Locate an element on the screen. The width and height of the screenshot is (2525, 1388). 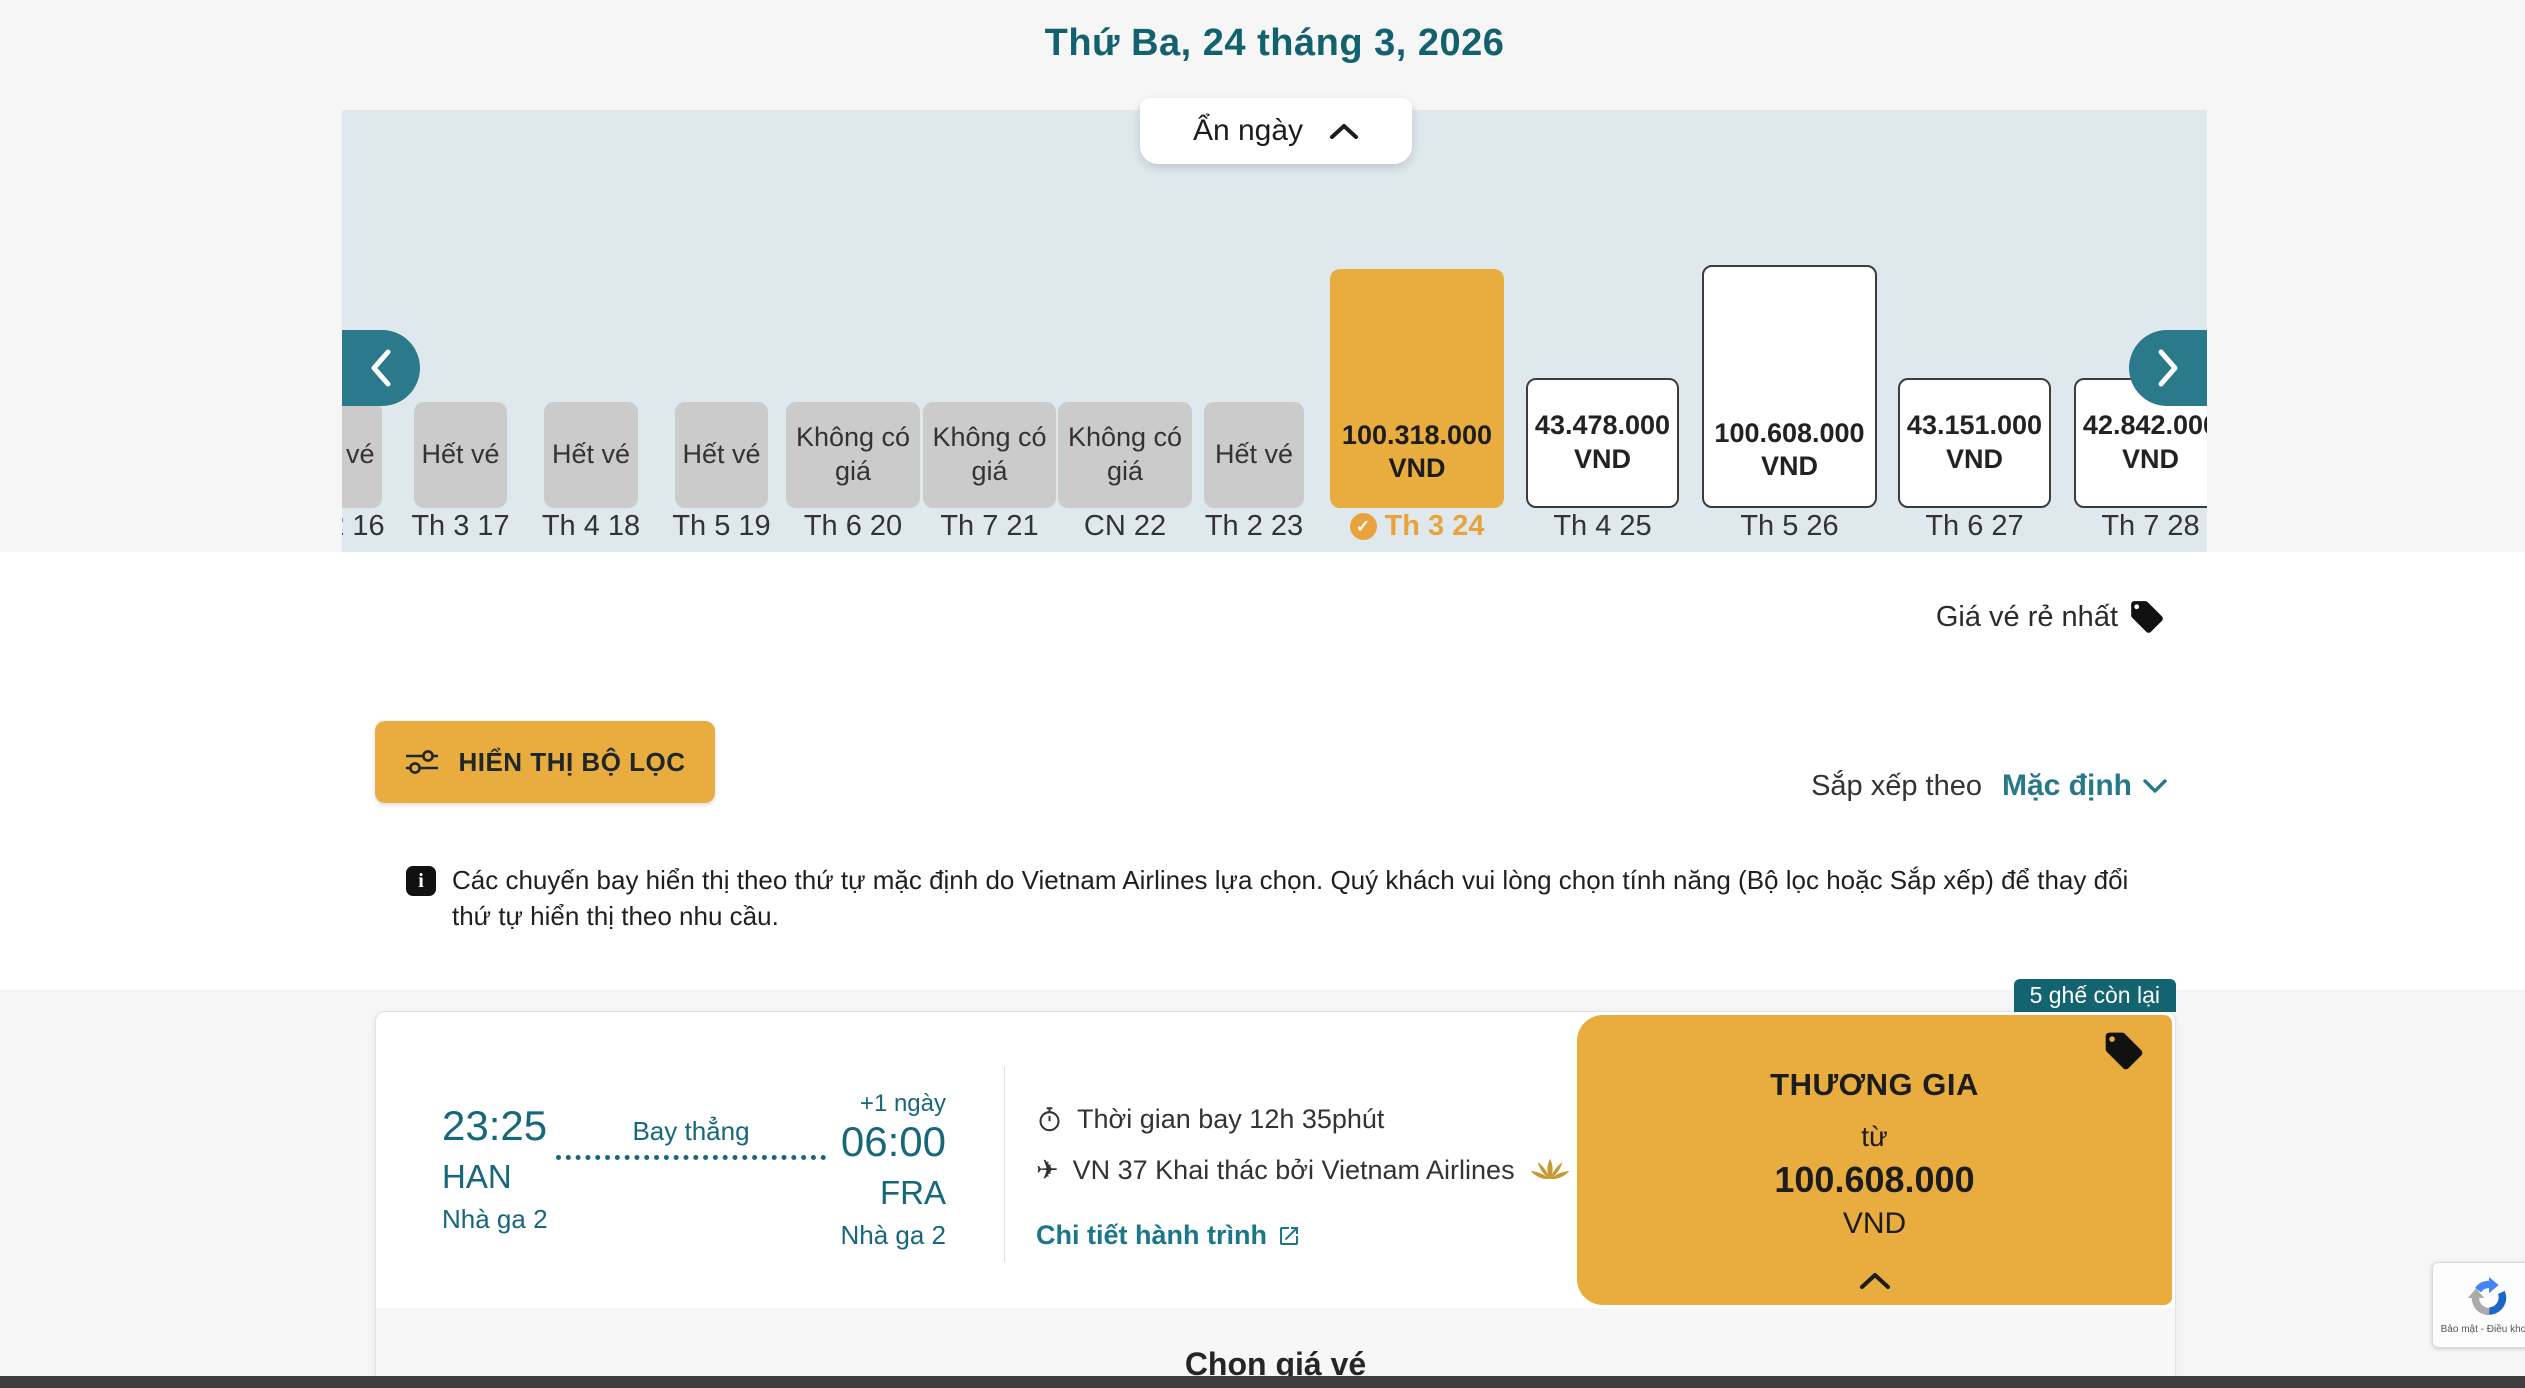
show-filters-button: HIỂN THỊ BỘ LỌC is located at coordinates (545, 762).